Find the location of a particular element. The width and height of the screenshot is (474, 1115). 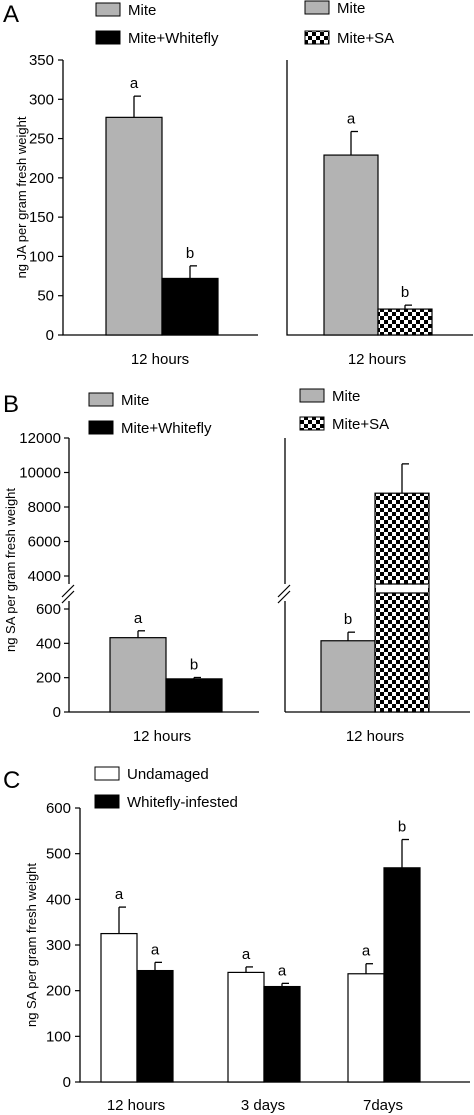

y-tick-label: 10000 is located at coordinates (40, 473).